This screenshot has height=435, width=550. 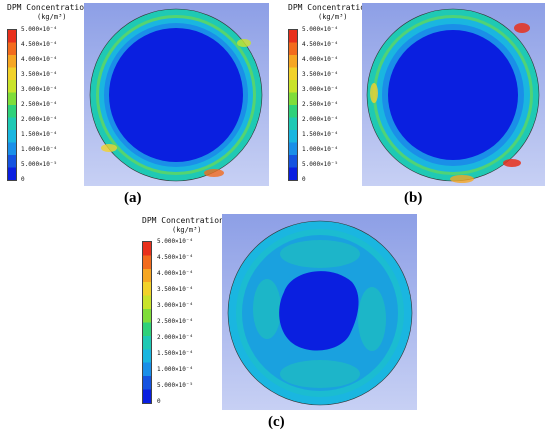 I want to click on caption-c: (c), so click(x=276, y=422).